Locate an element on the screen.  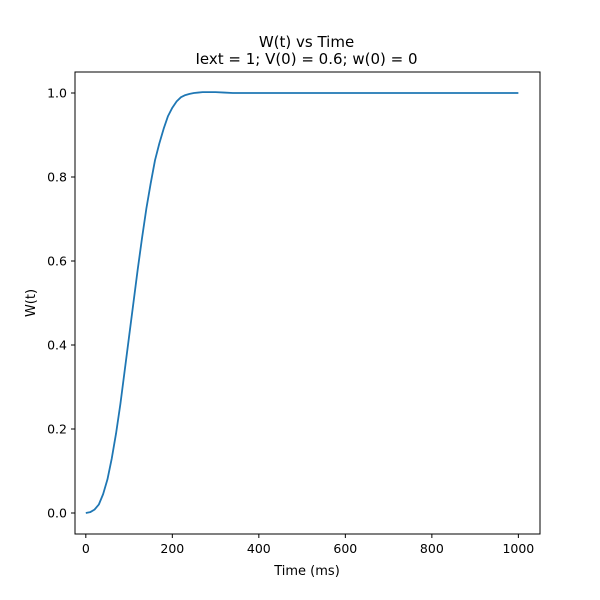
y-tick-label: 0.0 is located at coordinates (57, 513).